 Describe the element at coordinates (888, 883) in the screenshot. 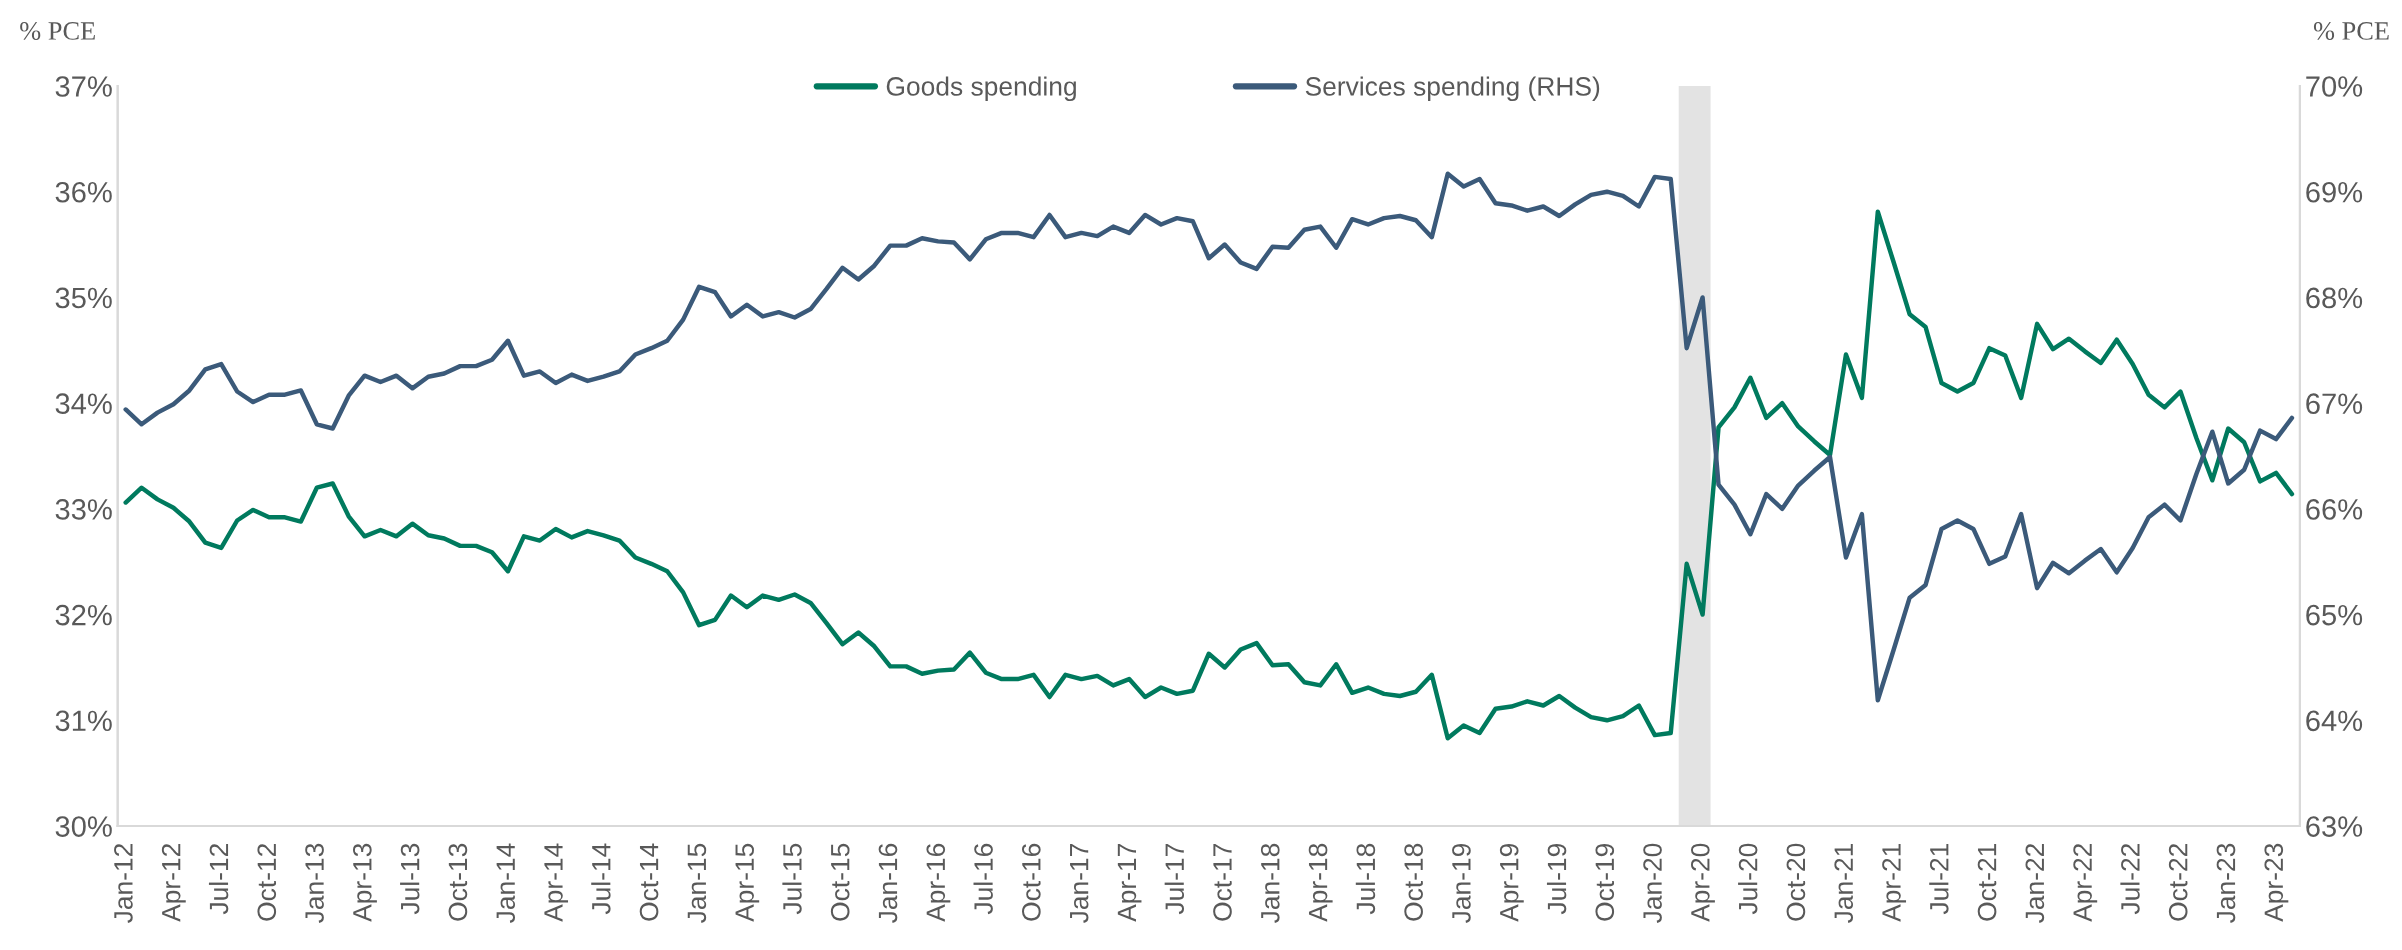

I see `x-tick-label: Jan-16` at that location.